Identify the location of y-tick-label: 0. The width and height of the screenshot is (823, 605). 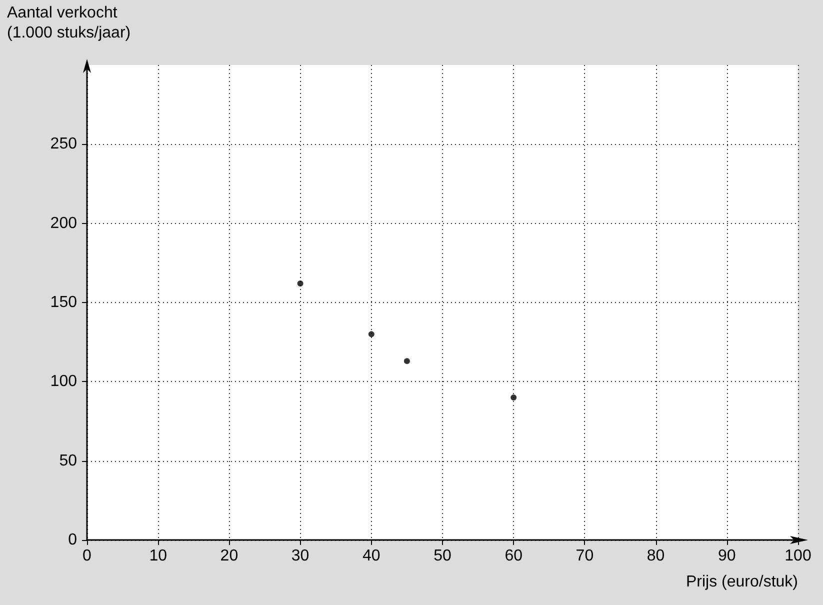
(73, 540).